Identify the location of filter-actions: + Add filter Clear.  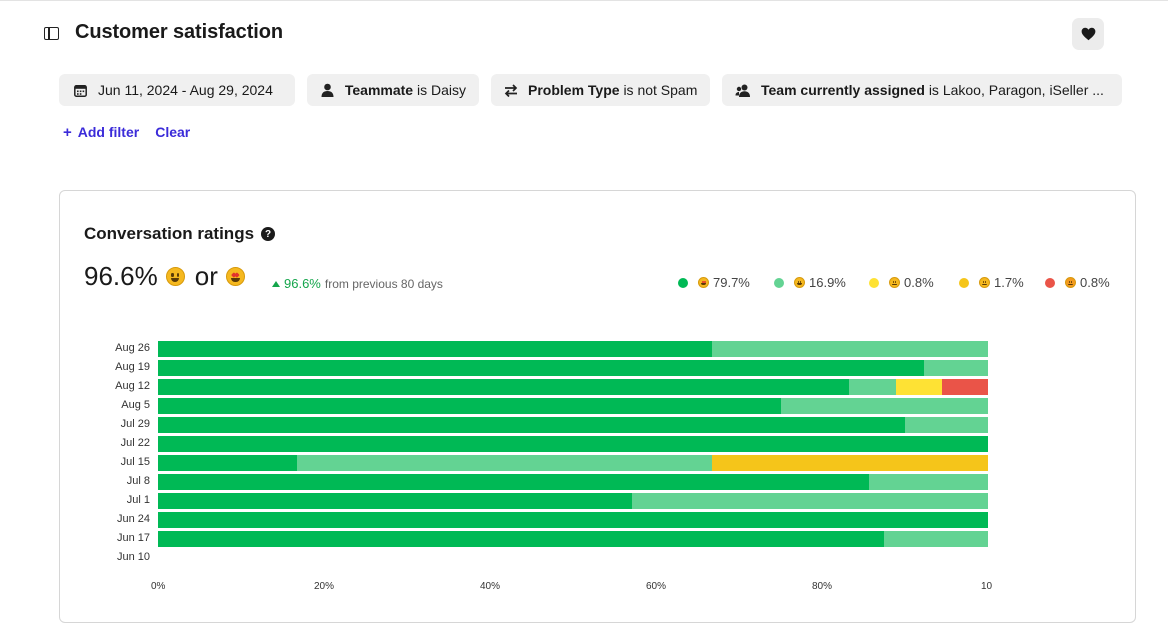
(126, 132).